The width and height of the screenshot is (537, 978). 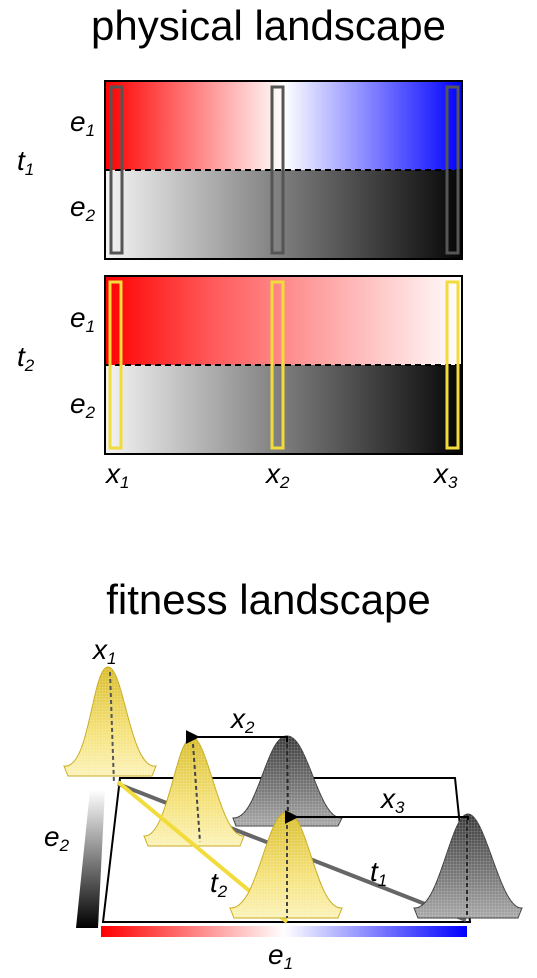 What do you see at coordinates (83, 208) in the screenshot?
I see `panel-t1-e2-label: e2` at bounding box center [83, 208].